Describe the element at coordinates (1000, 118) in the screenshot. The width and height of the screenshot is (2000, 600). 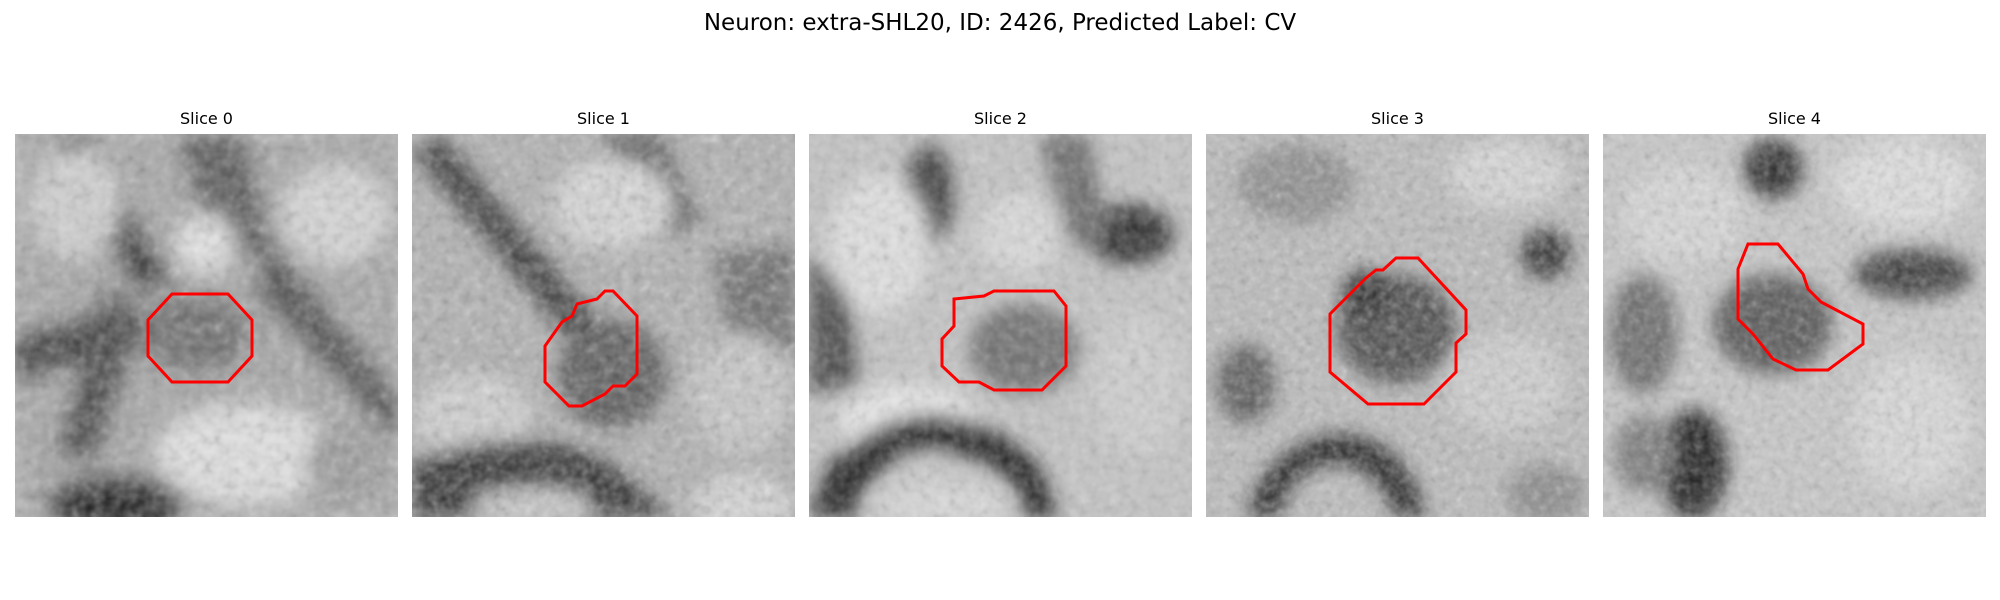
I see `slice-title-2: Slice 2` at that location.